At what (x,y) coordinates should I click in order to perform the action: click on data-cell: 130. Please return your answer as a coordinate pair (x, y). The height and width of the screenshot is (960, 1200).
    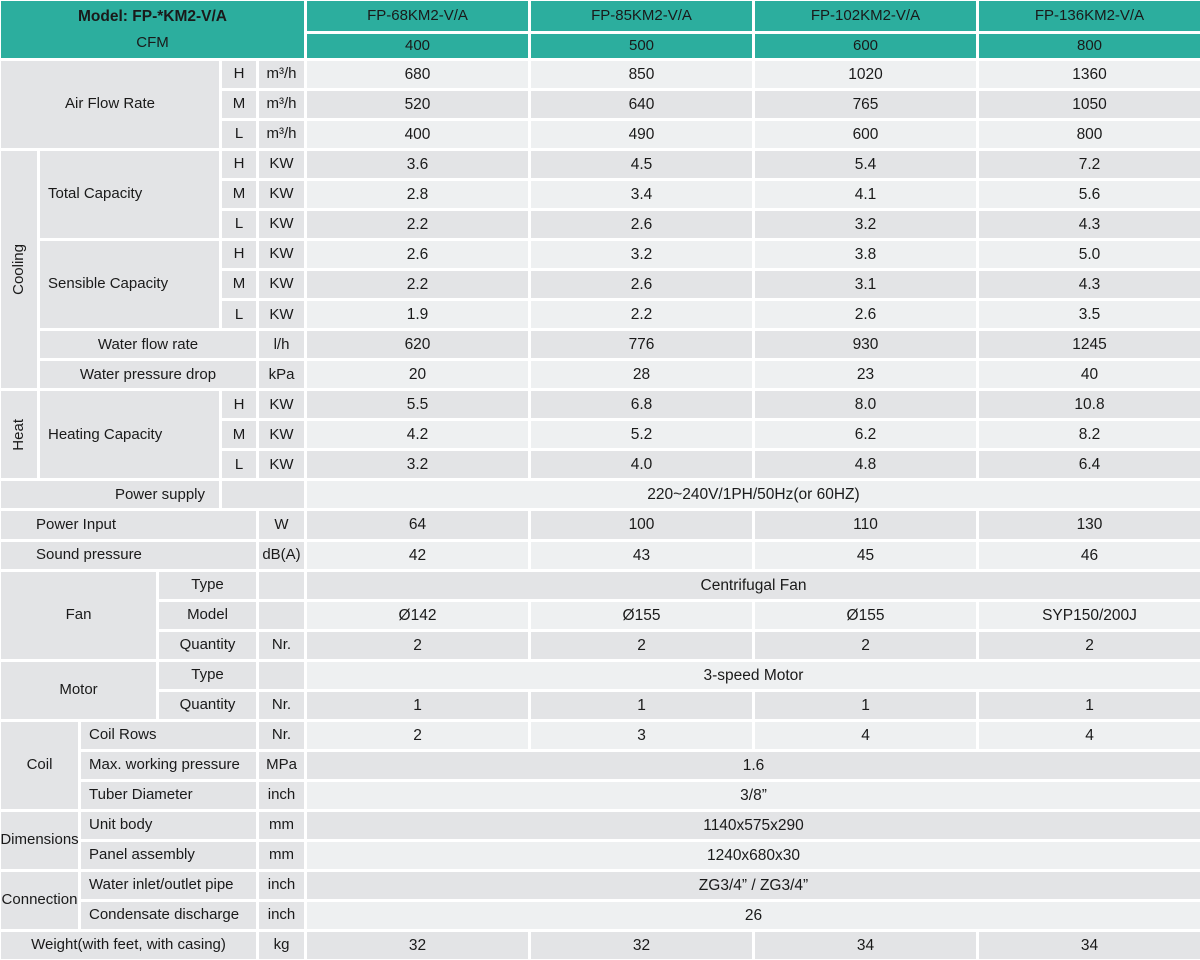
    Looking at the image, I should click on (1089, 525).